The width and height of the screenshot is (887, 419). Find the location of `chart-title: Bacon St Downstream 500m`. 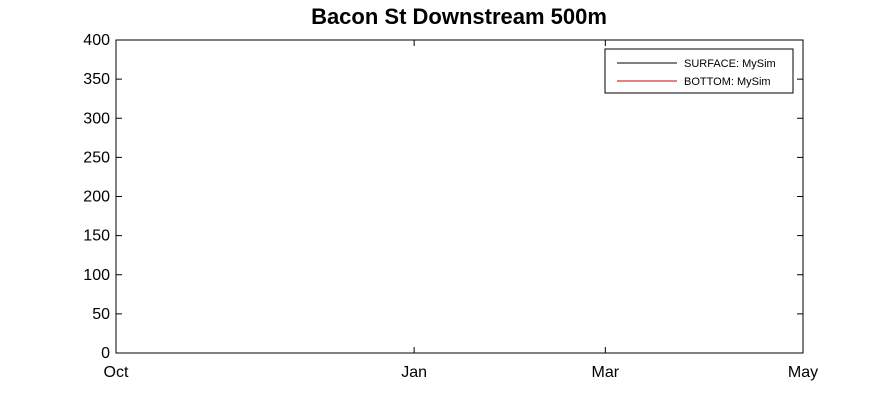

chart-title: Bacon St Downstream 500m is located at coordinates (459, 16).